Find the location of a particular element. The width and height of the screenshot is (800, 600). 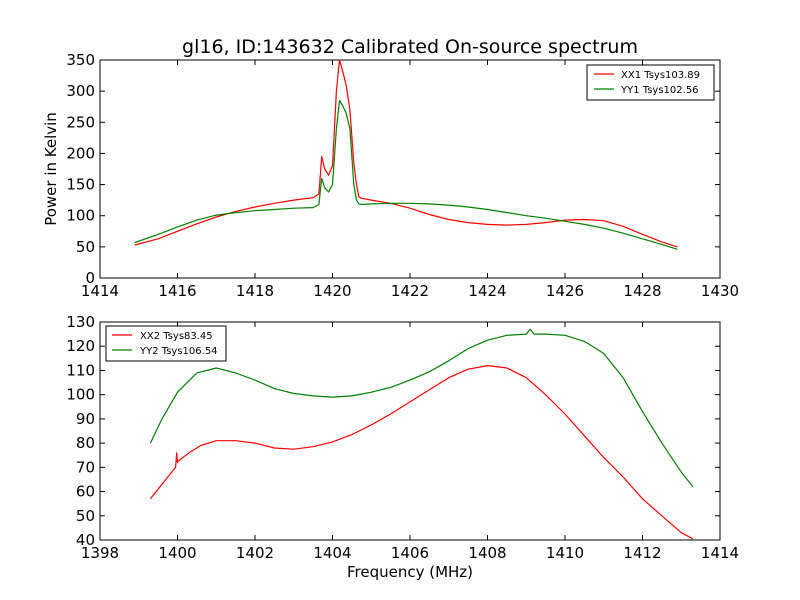

top-xtick-label: 1422 is located at coordinates (410, 291).